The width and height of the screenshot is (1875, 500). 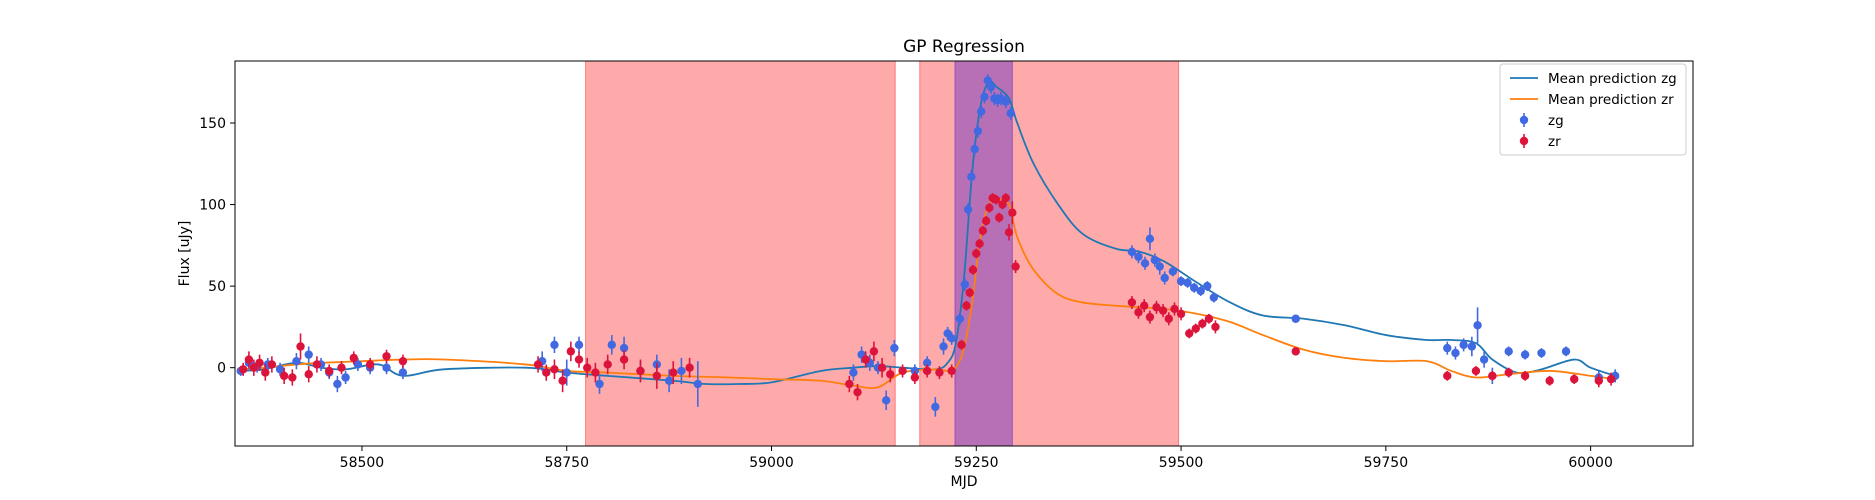 I want to click on legend-label: Mean prediction zg, so click(x=1612, y=79).